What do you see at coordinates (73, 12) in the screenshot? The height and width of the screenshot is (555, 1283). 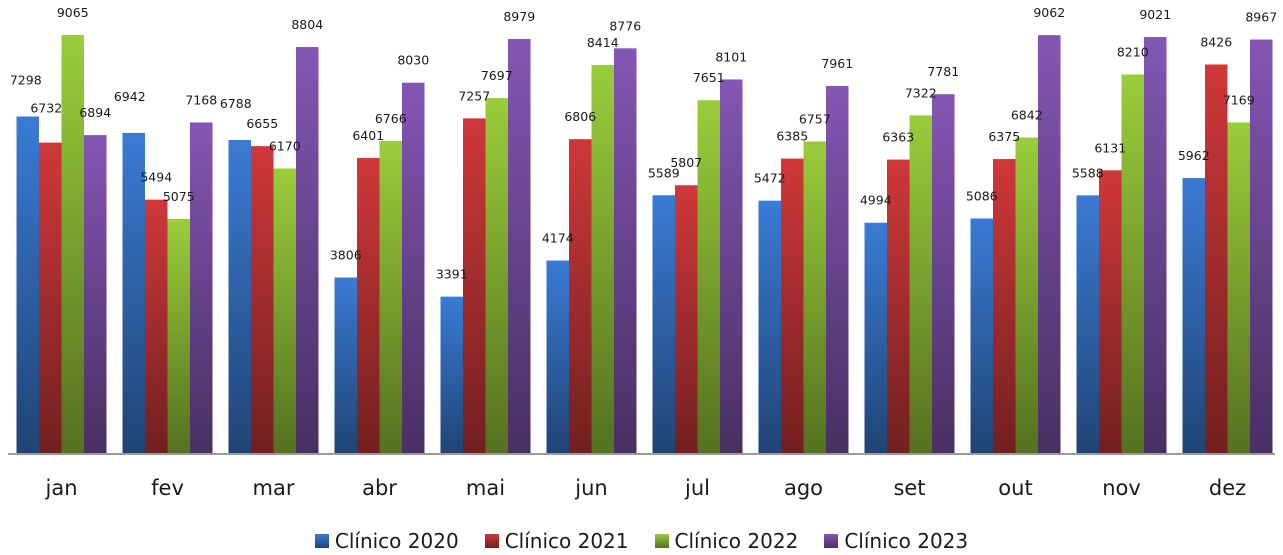 I see `value-label-jan-series-3: 9065` at bounding box center [73, 12].